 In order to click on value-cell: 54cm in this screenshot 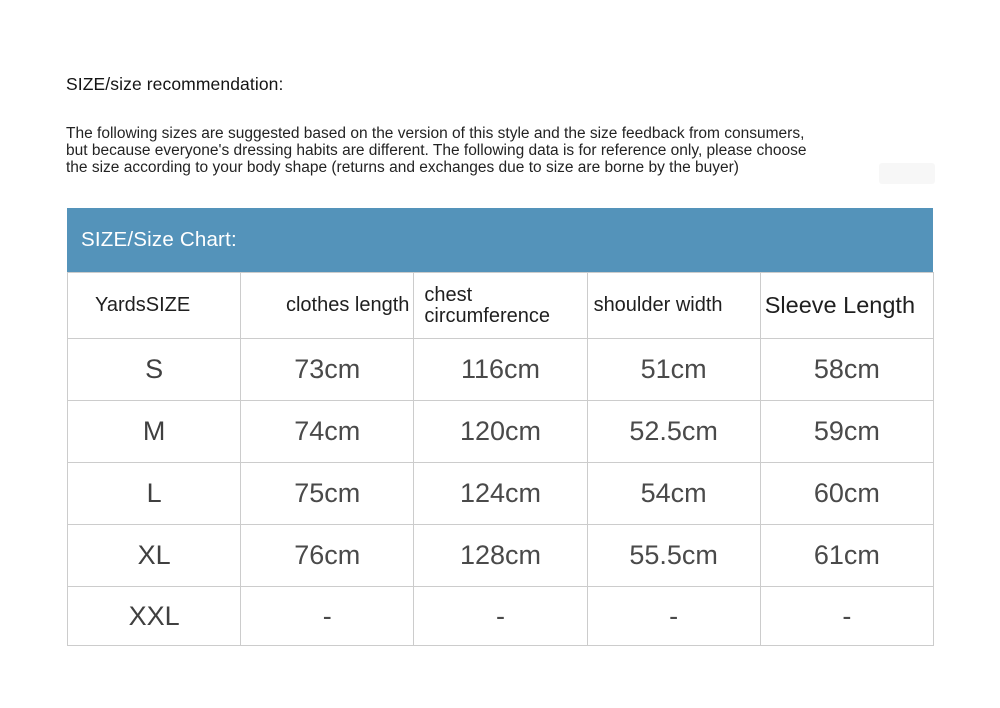, I will do `click(673, 493)`.